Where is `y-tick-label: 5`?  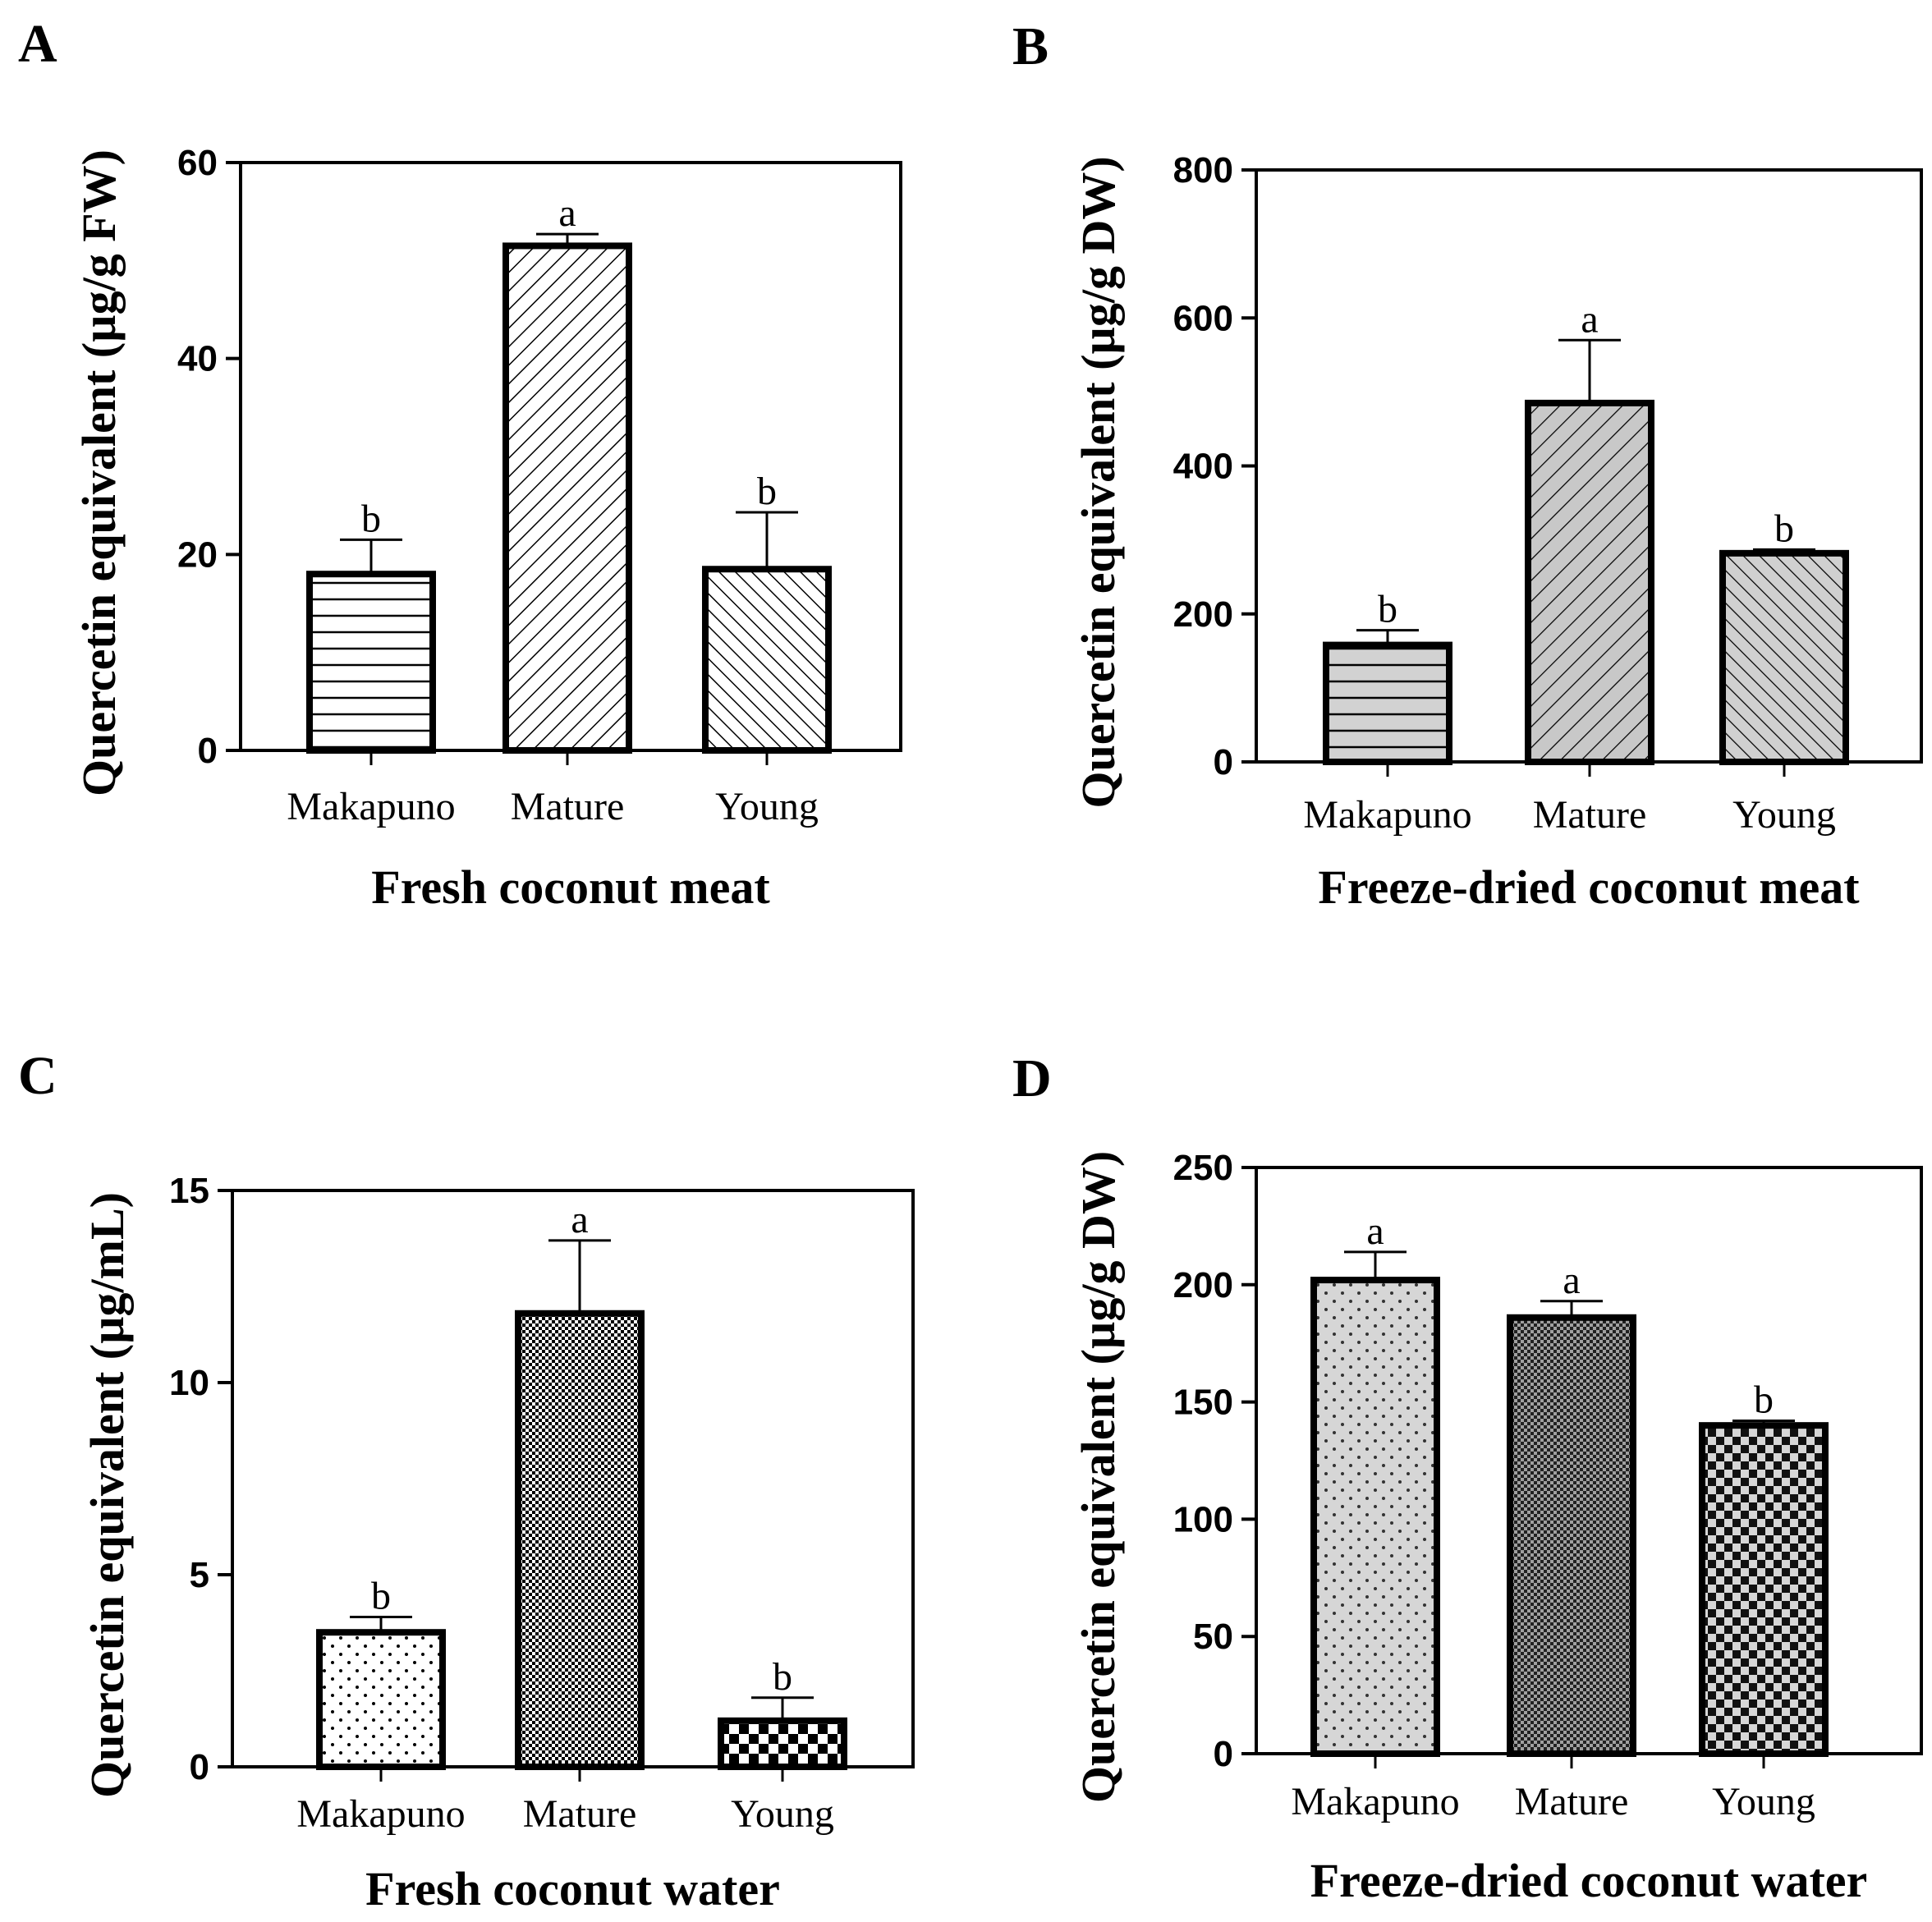
y-tick-label: 5 is located at coordinates (199, 1575).